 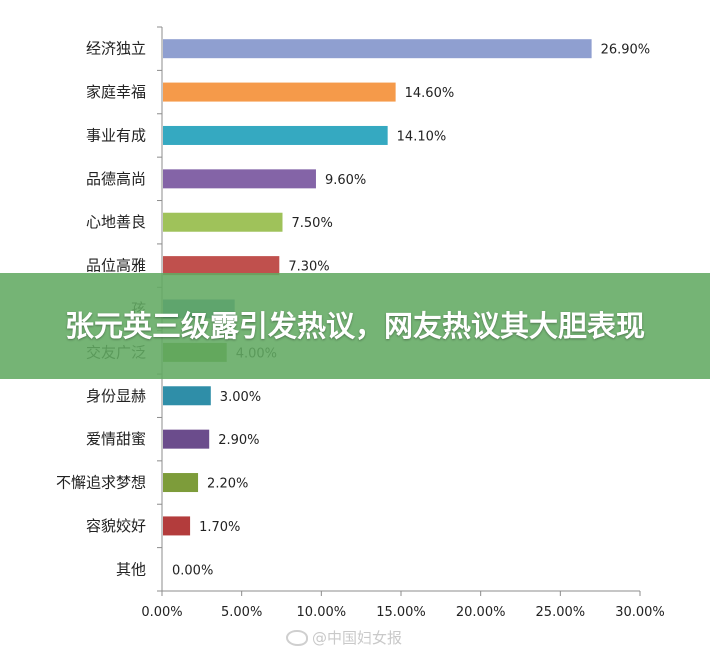 I want to click on category-label: 品德高尚, so click(x=116, y=179).